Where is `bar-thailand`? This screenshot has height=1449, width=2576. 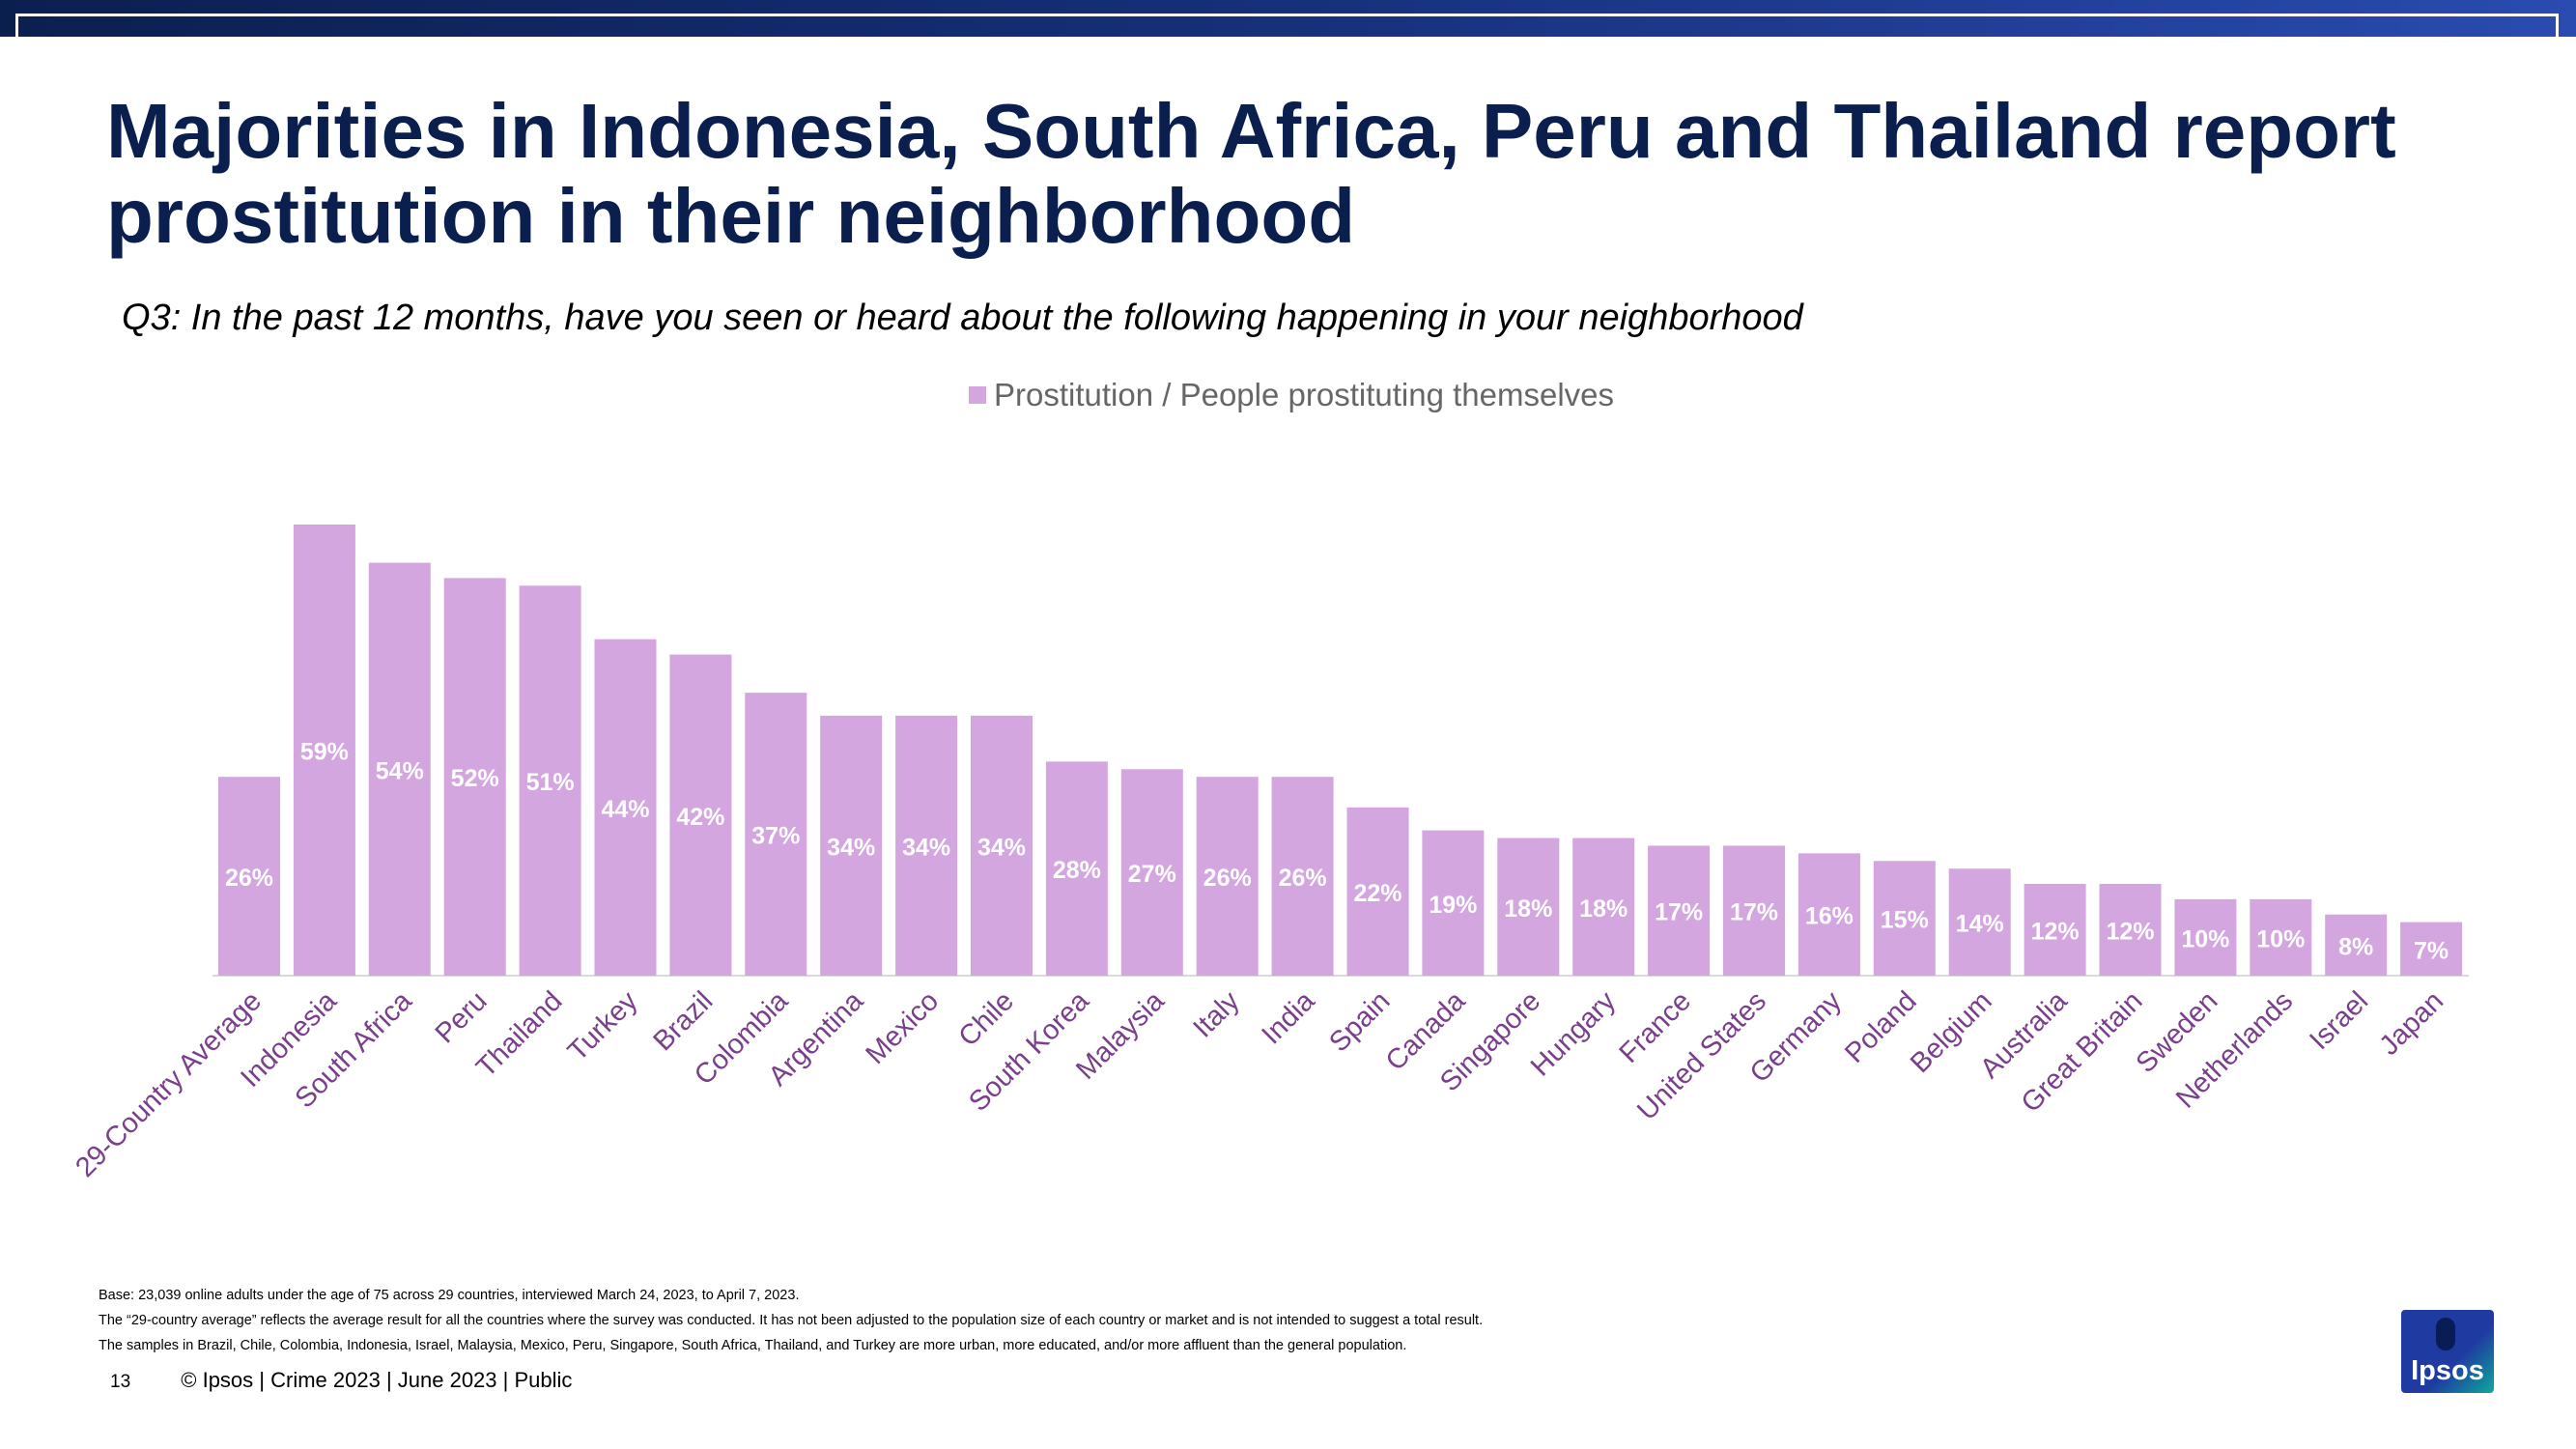 bar-thailand is located at coordinates (550, 780).